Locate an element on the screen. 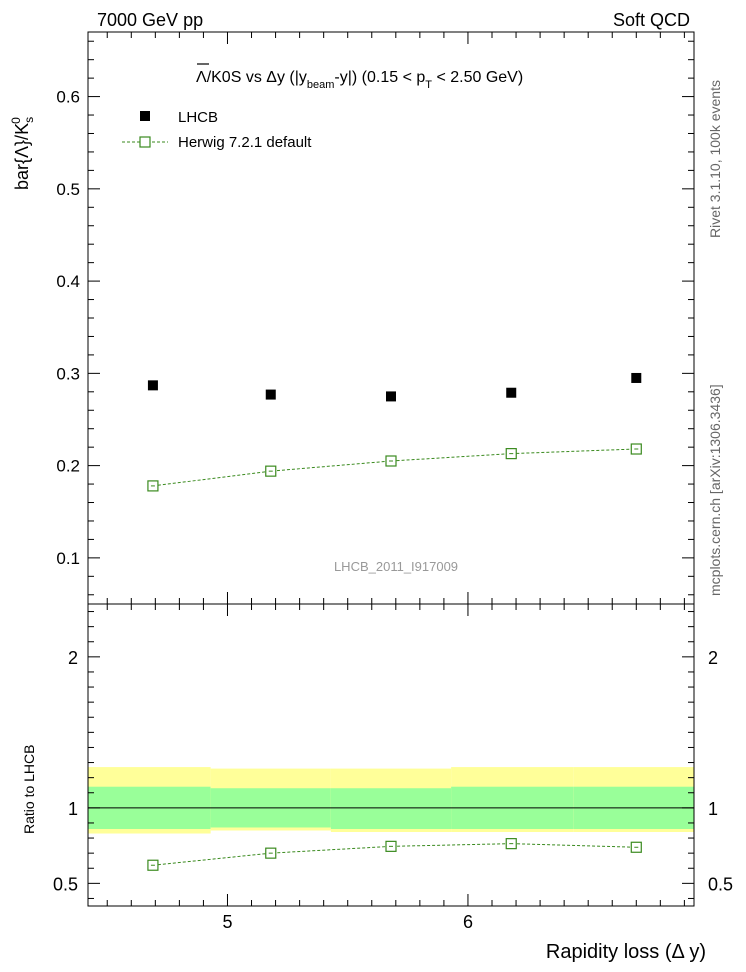 The width and height of the screenshot is (746, 972). title-sub-t: T is located at coordinates (428, 85).